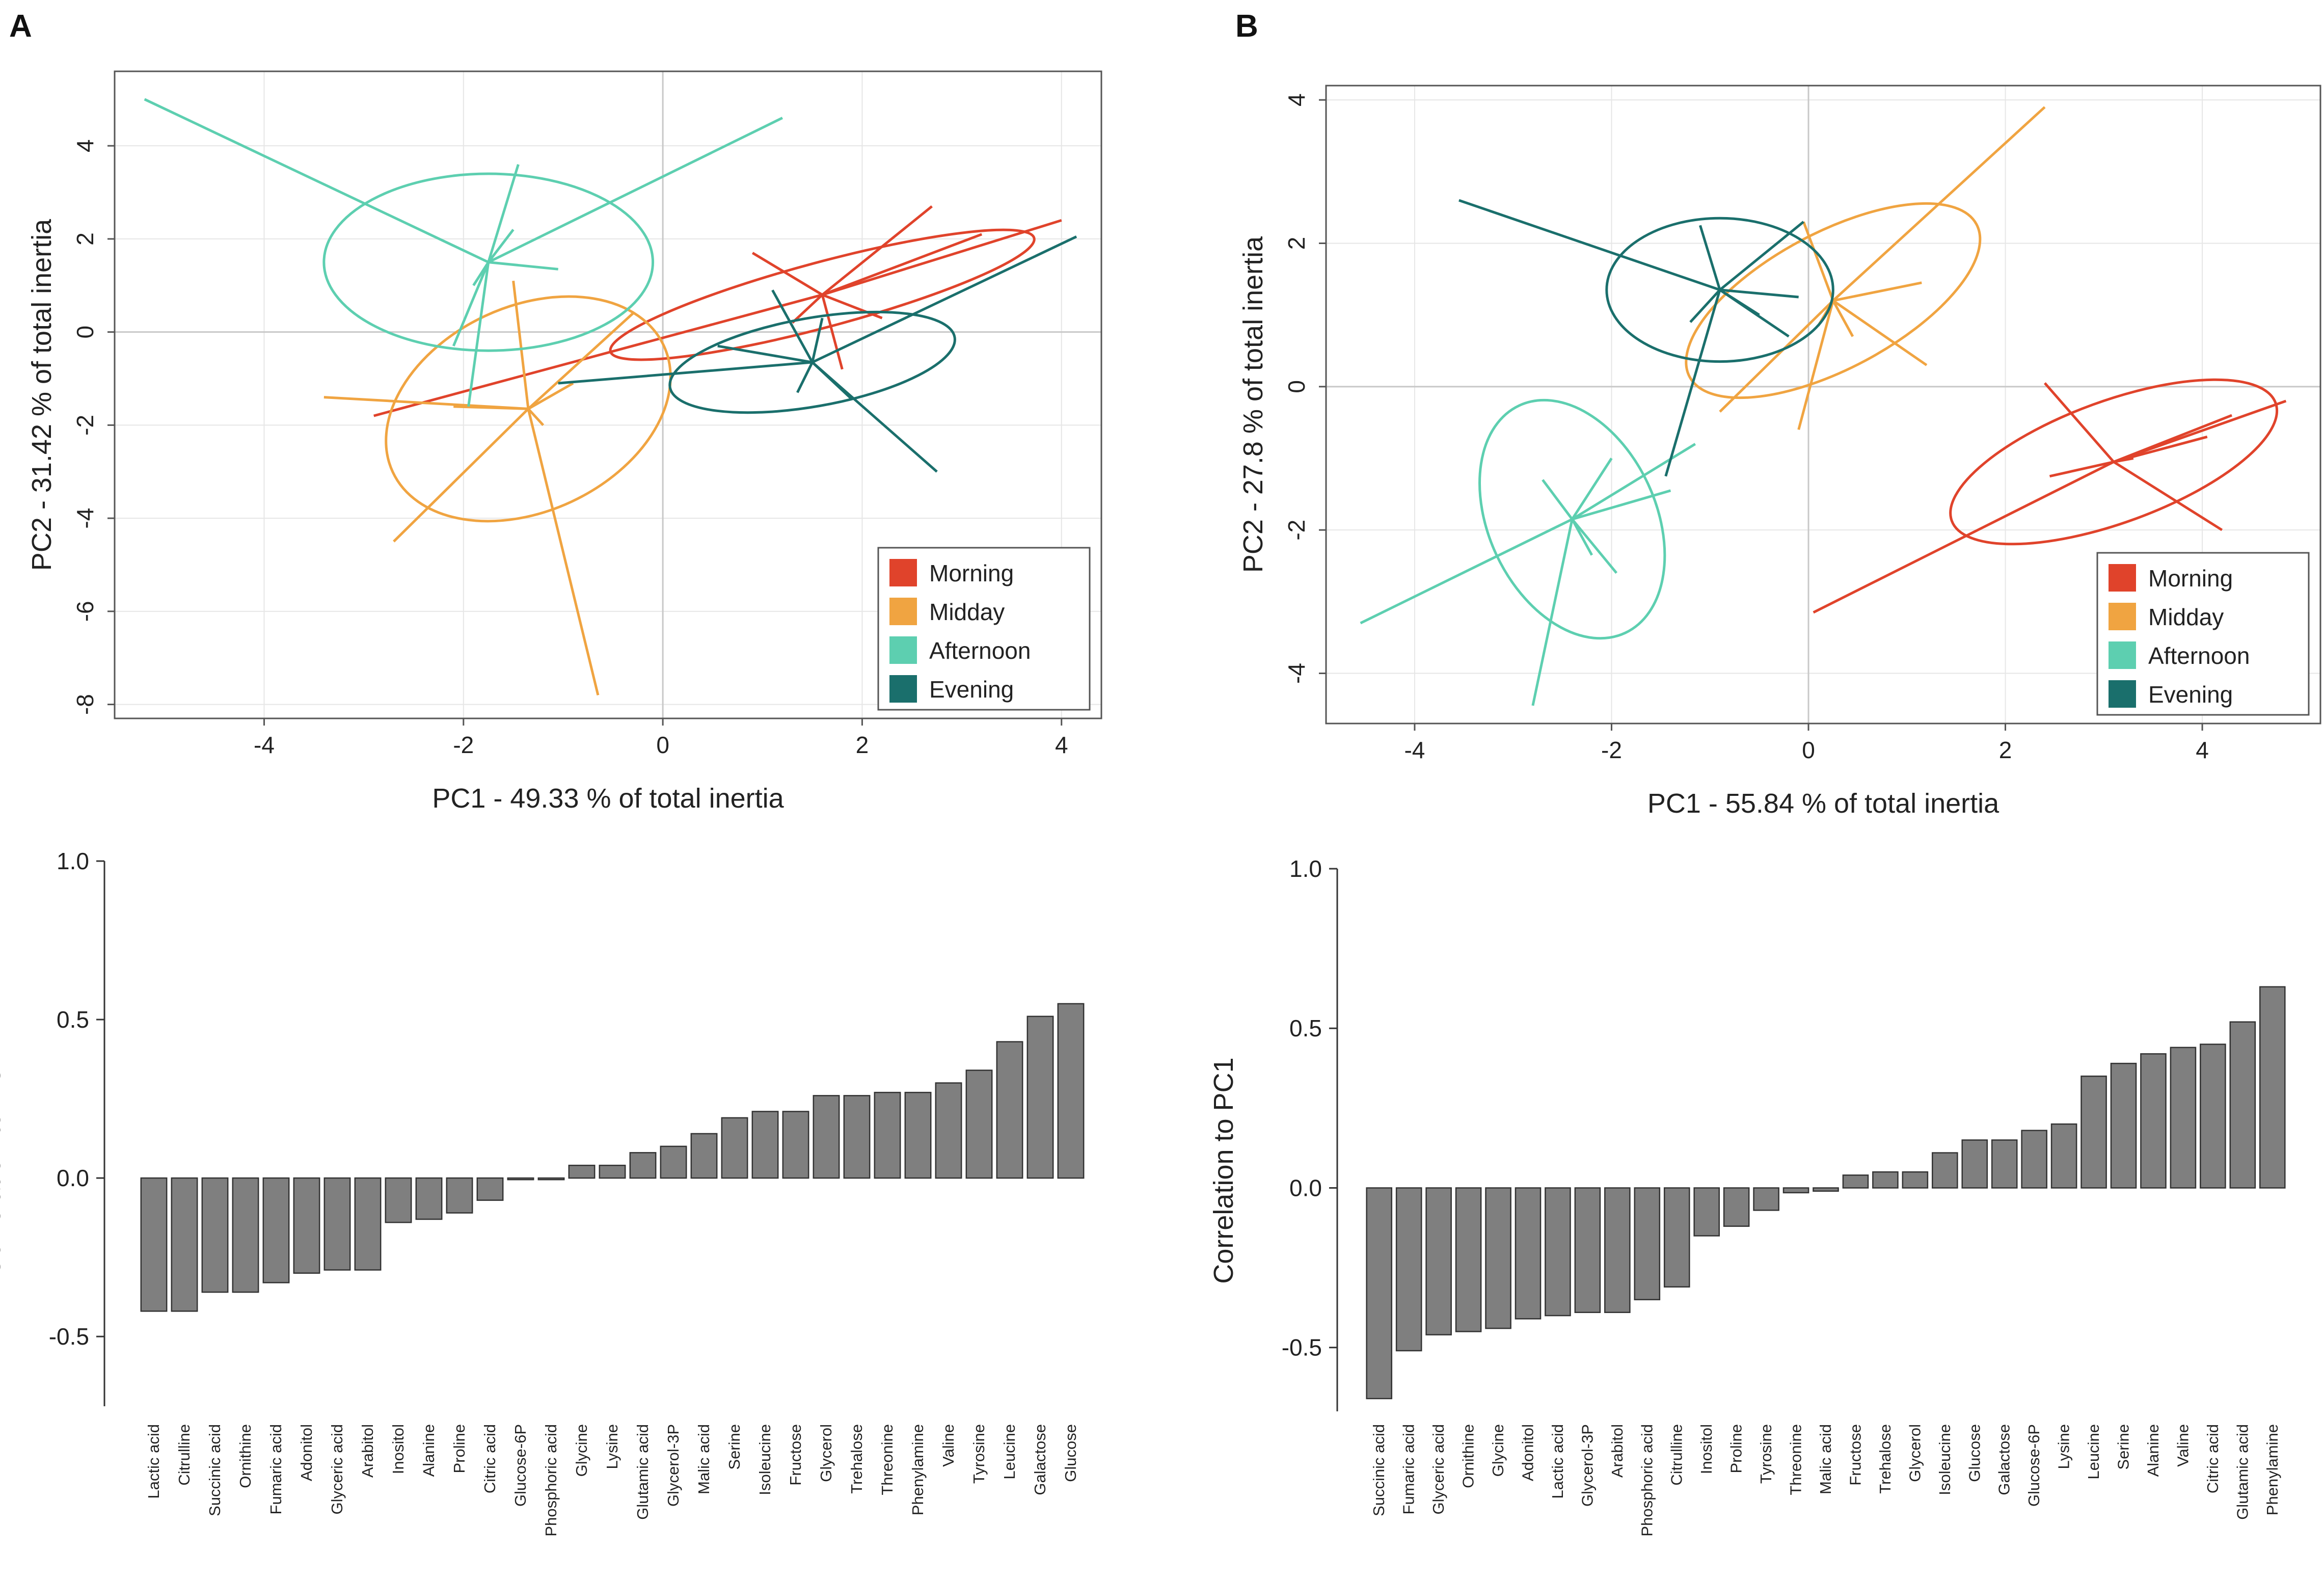 Image resolution: width=2324 pixels, height=1580 pixels. I want to click on y-axis-title: PC2 - 31.42 % of total inertia, so click(41, 395).